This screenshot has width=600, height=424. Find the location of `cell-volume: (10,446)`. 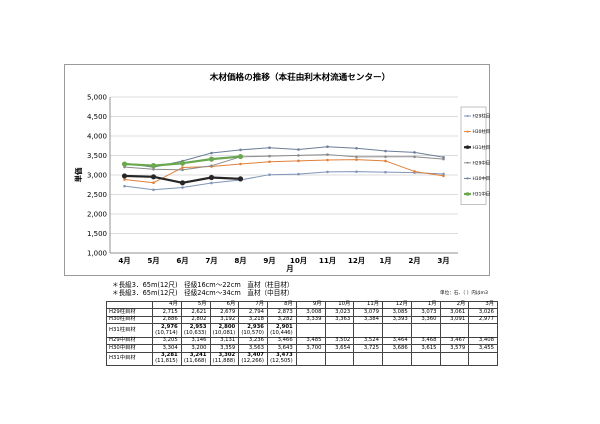

cell-volume: (10,446) is located at coordinates (281, 332).